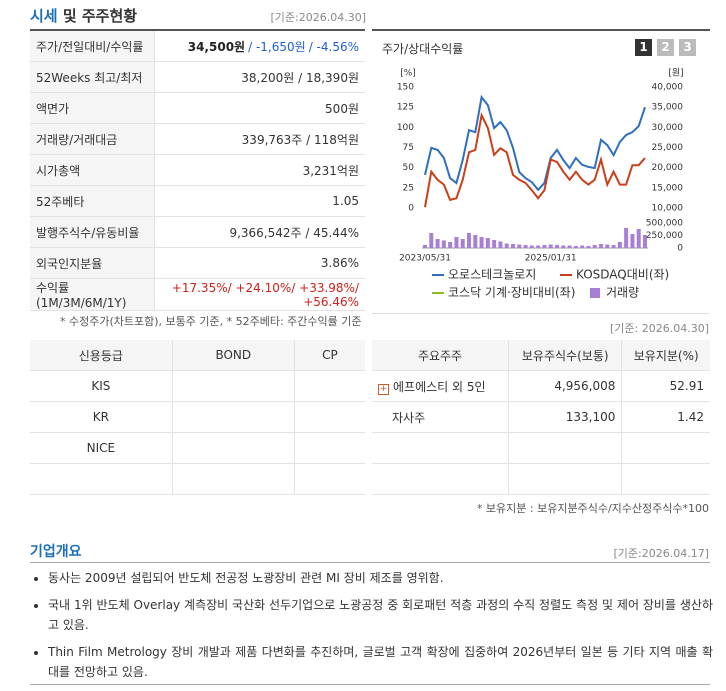  What do you see at coordinates (405, 128) in the screenshot?
I see `tick-label: 100` at bounding box center [405, 128].